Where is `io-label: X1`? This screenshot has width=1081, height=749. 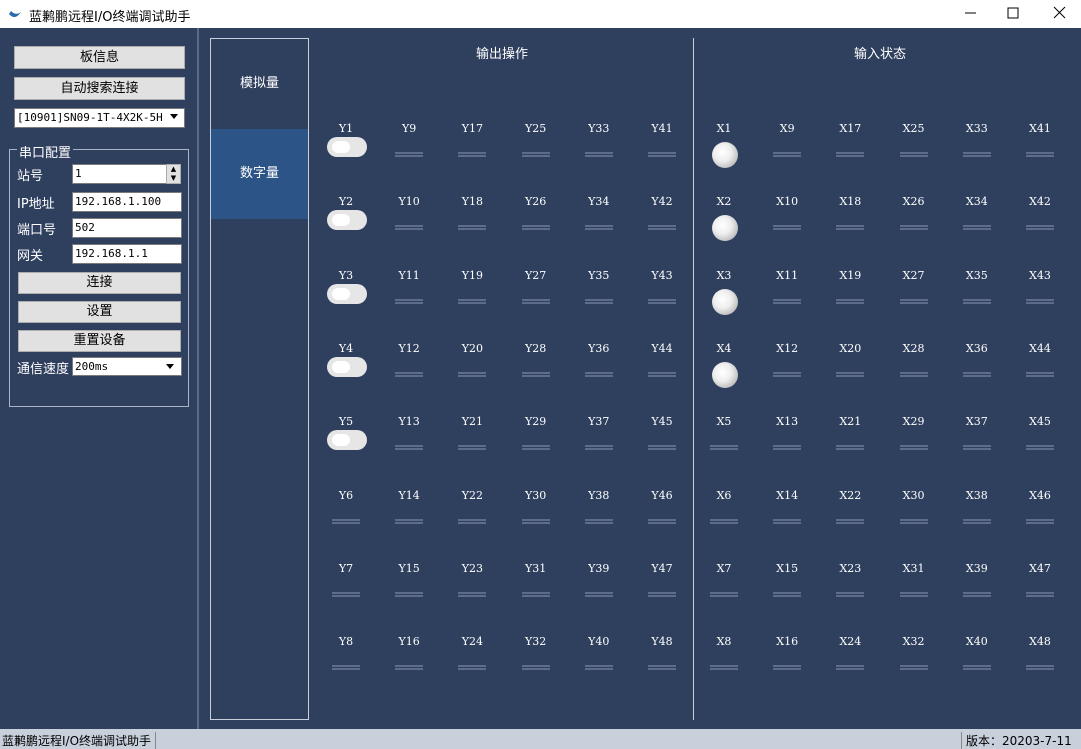 io-label: X1 is located at coordinates (724, 128).